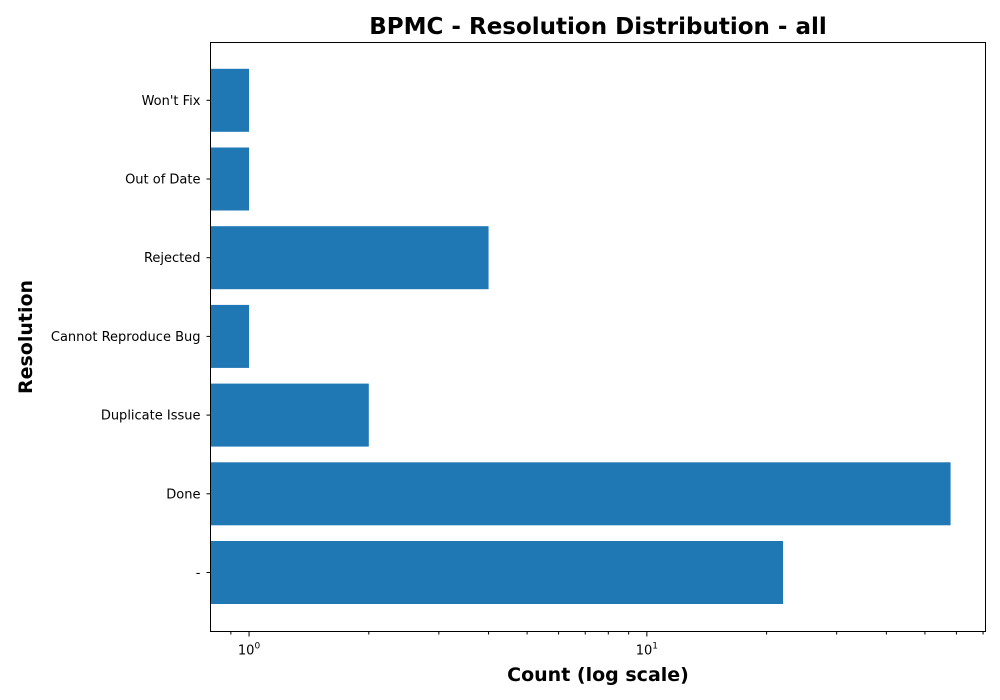 Image resolution: width=1000 pixels, height=700 pixels. I want to click on y-tick-label: Rejected, so click(172, 258).